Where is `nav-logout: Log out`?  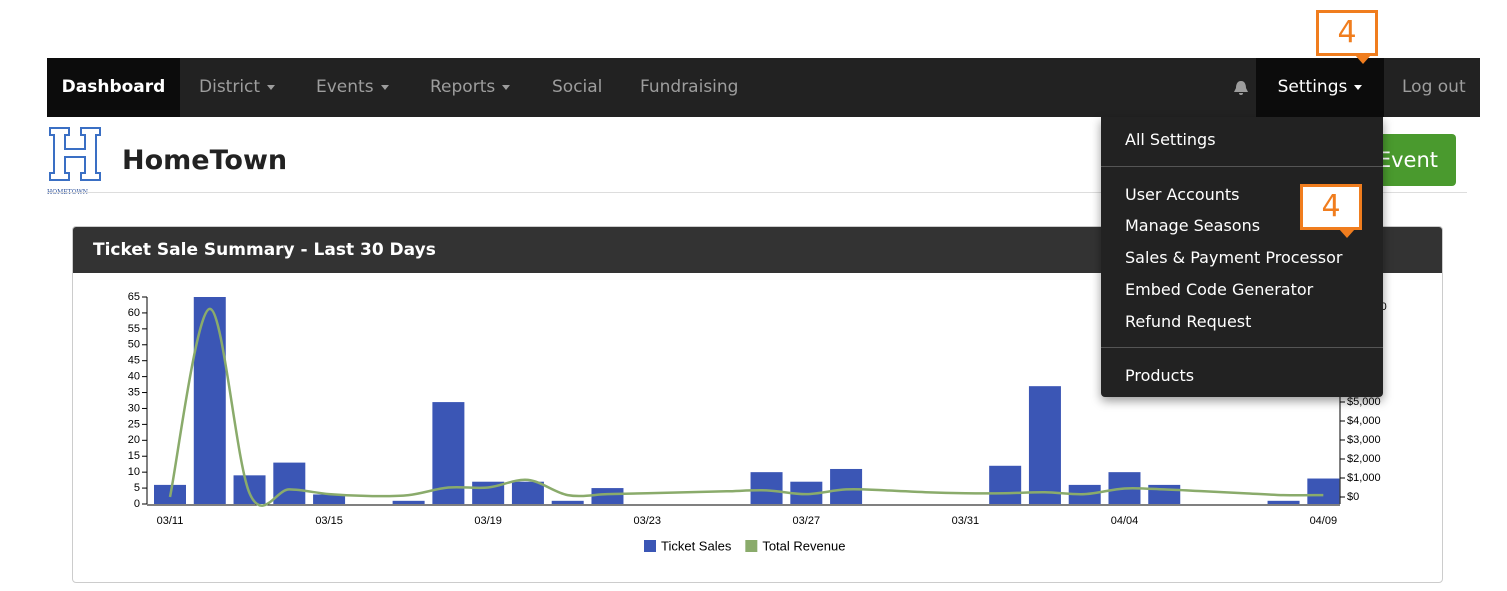 nav-logout: Log out is located at coordinates (1434, 87).